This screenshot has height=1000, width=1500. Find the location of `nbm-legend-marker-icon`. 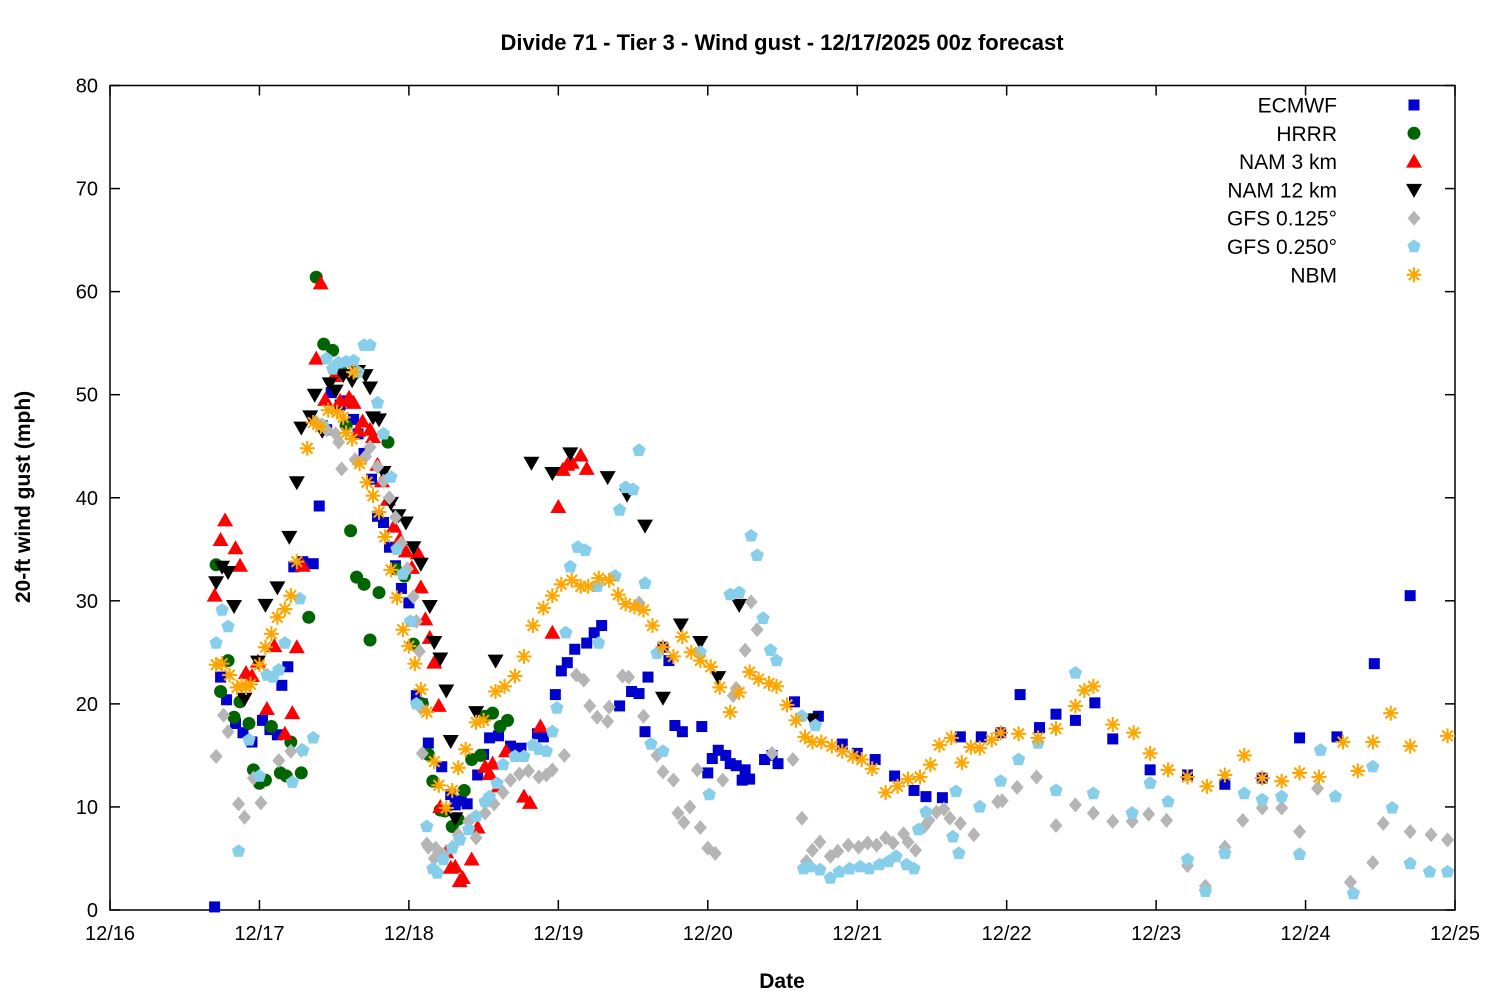

nbm-legend-marker-icon is located at coordinates (1414, 275).